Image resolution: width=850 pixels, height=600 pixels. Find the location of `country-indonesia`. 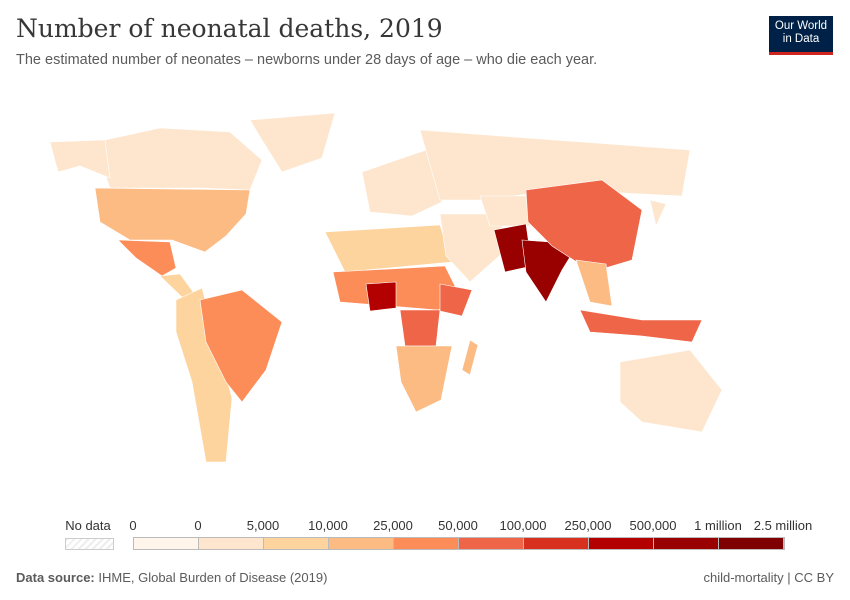

country-indonesia is located at coordinates (641, 326).